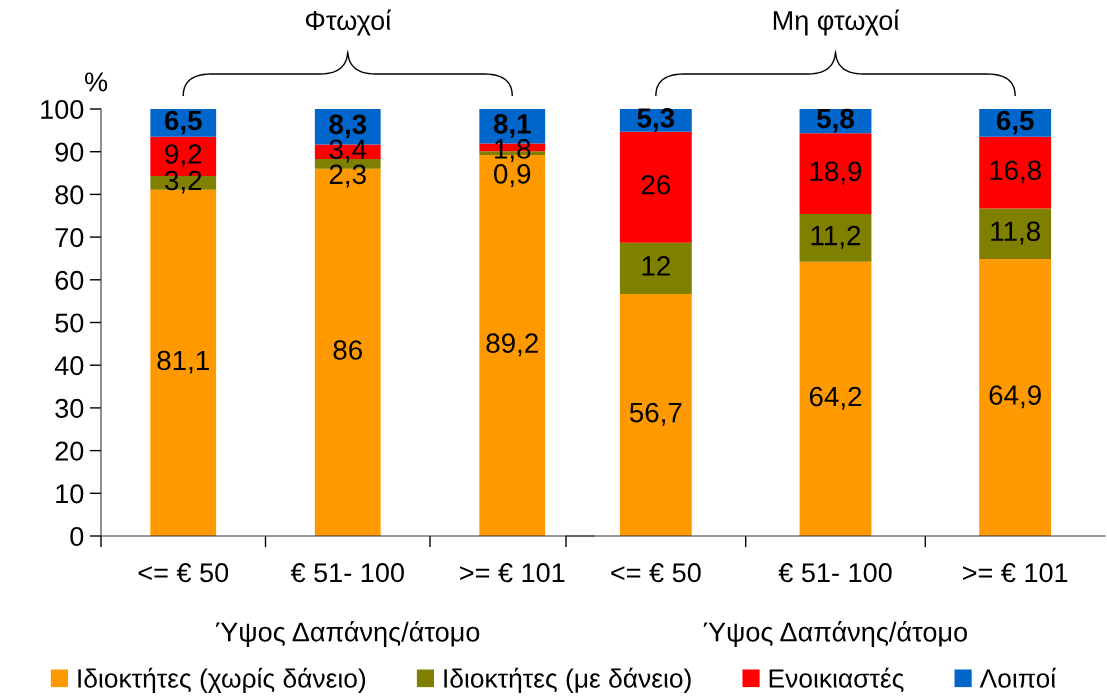  I want to click on legend-label: Ιδιοκτήτες (χωρίς δάνειο), so click(222, 680).